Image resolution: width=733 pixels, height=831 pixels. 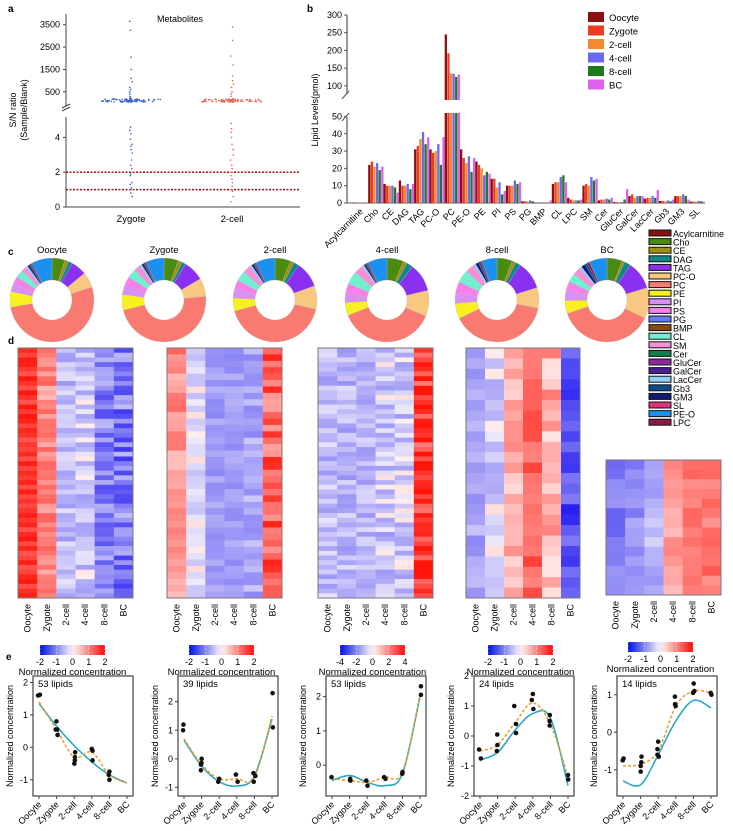 What do you see at coordinates (189, 662) in the screenshot?
I see `colorbar-tick-label: -2` at bounding box center [189, 662].